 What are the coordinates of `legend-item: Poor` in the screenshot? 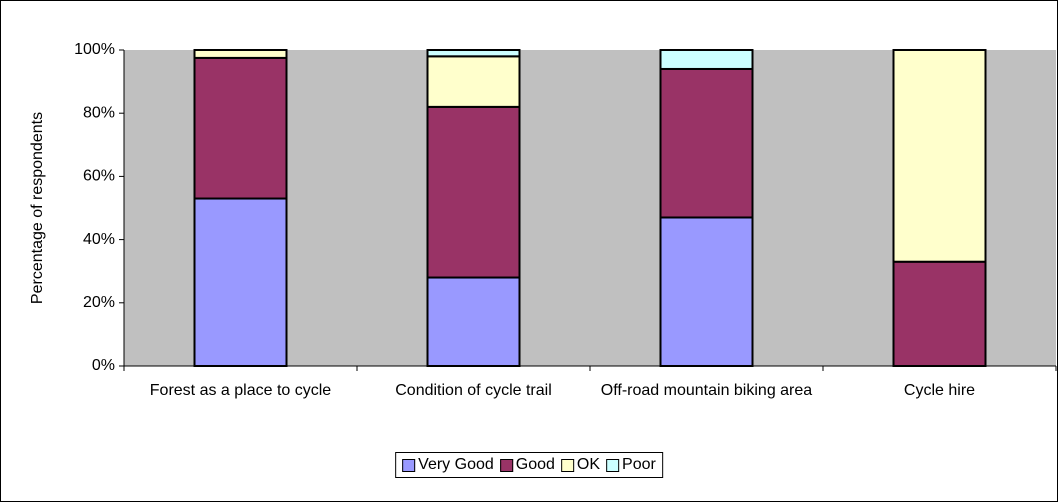 It's located at (631, 465).